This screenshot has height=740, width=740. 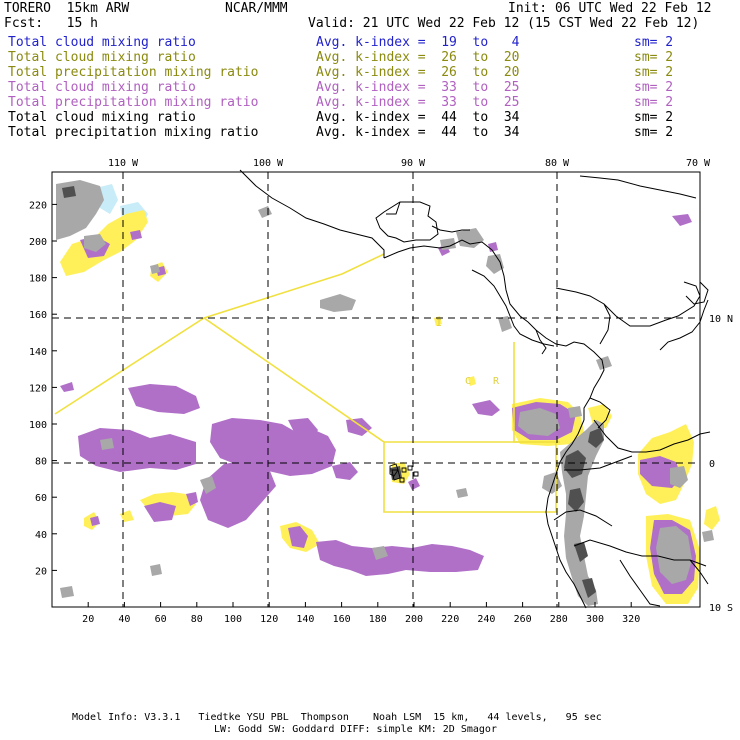 What do you see at coordinates (268, 163) in the screenshot?
I see `lon-label: 100 W` at bounding box center [268, 163].